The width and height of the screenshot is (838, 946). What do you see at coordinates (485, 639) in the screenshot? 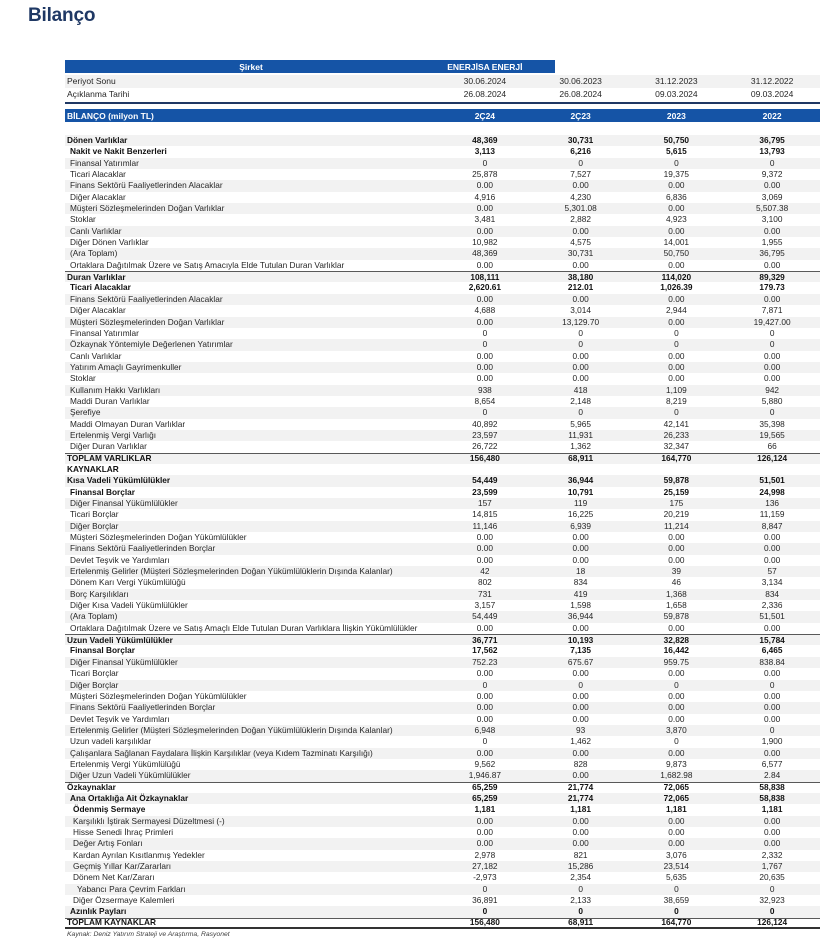
I see `cell-value: 36,771` at bounding box center [485, 639].